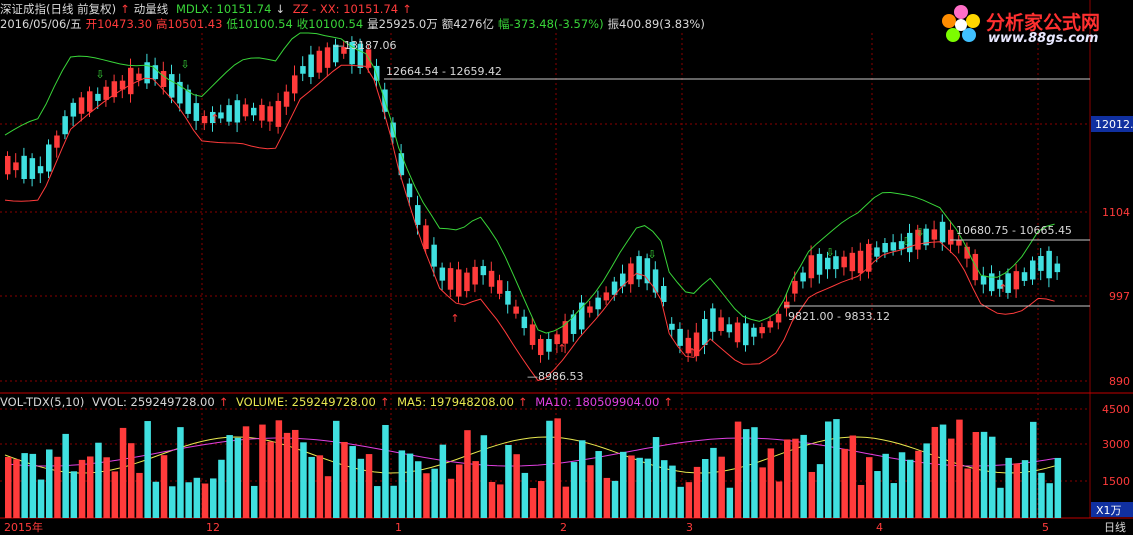 This screenshot has width=1133, height=535. Describe the element at coordinates (555, 376) in the screenshot. I see `low-annotation: —8986.53` at that location.